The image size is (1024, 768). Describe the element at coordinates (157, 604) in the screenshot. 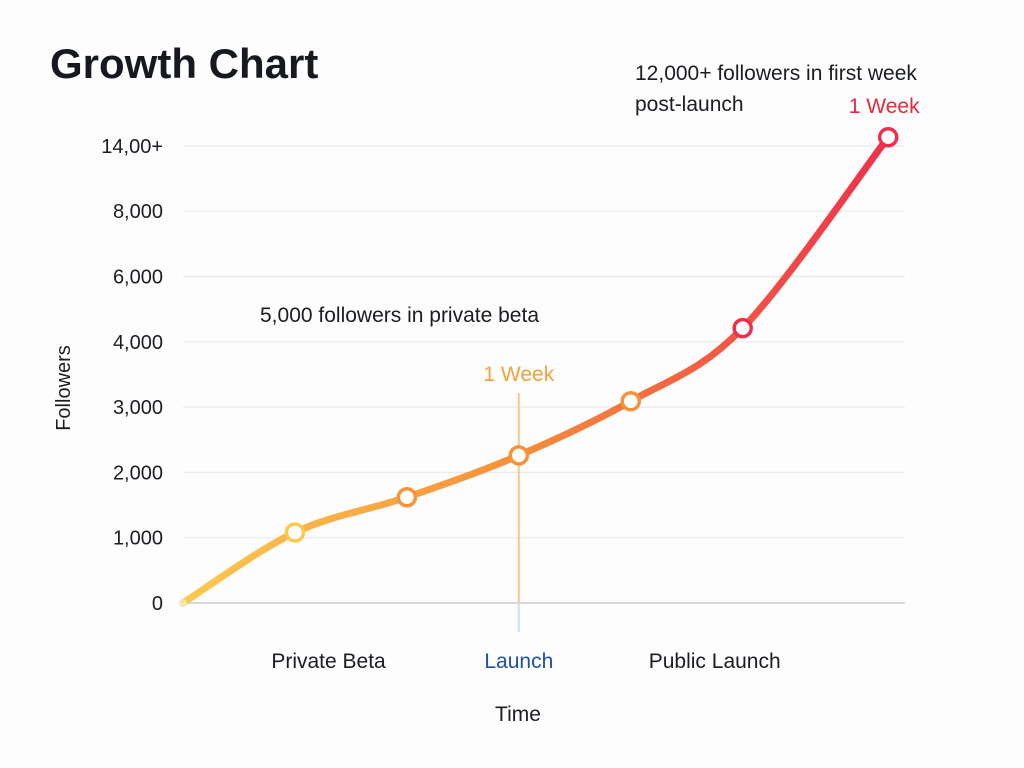

I see `y-tick-label: 0` at that location.